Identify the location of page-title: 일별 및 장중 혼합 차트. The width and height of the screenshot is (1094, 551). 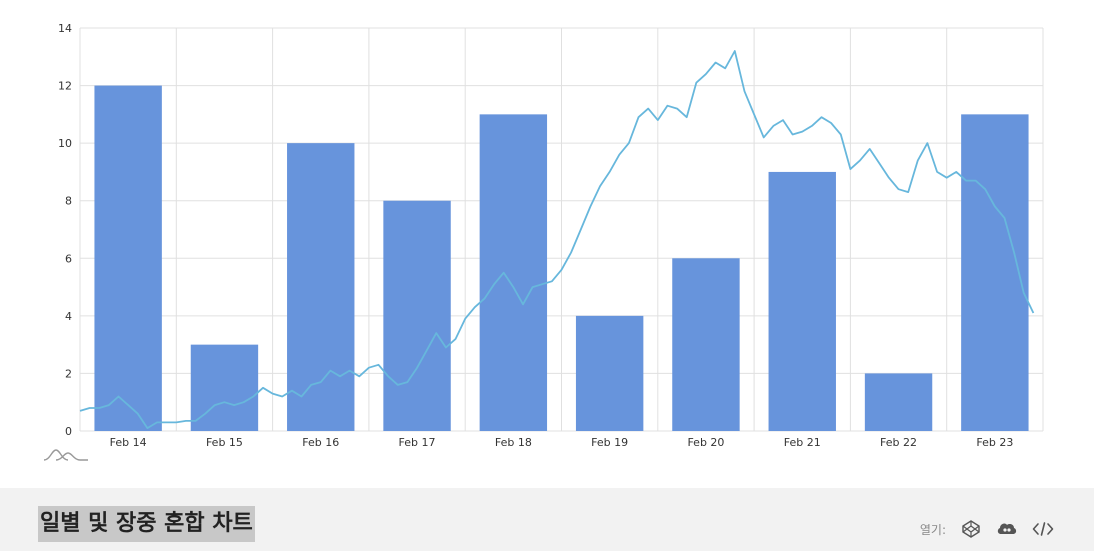
(146, 524).